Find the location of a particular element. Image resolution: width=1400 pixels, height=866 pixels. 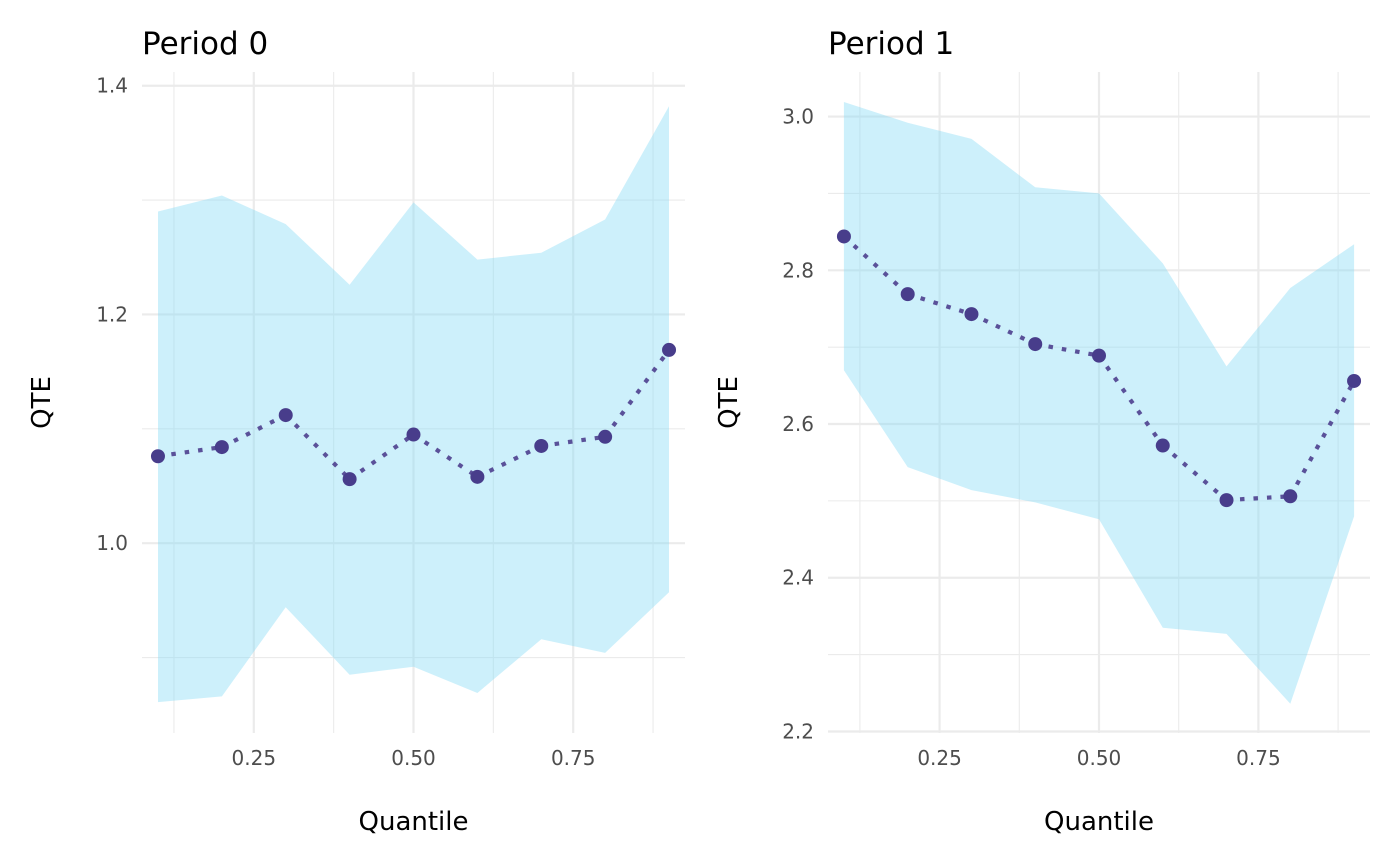

chart-title: Period 1 is located at coordinates (891, 44).